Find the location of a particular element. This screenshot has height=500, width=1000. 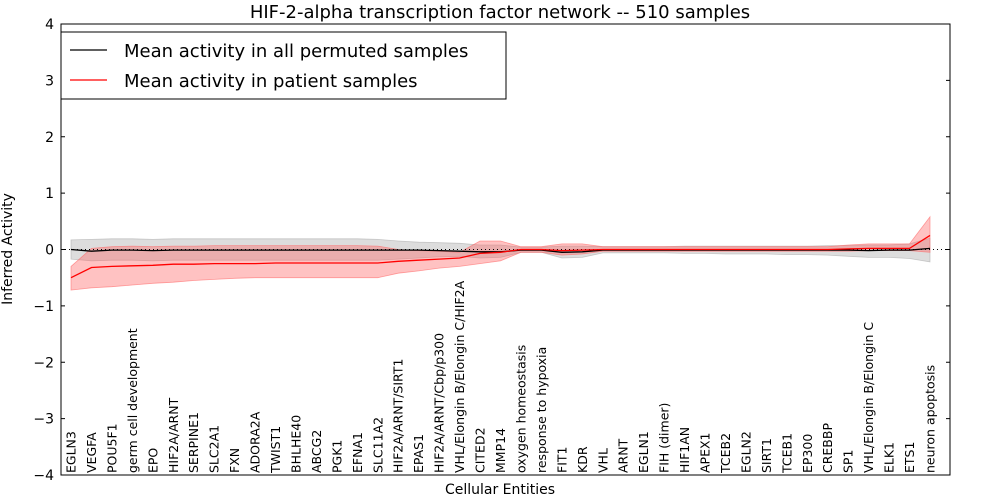

category-label: germ cell development is located at coordinates (132, 400).